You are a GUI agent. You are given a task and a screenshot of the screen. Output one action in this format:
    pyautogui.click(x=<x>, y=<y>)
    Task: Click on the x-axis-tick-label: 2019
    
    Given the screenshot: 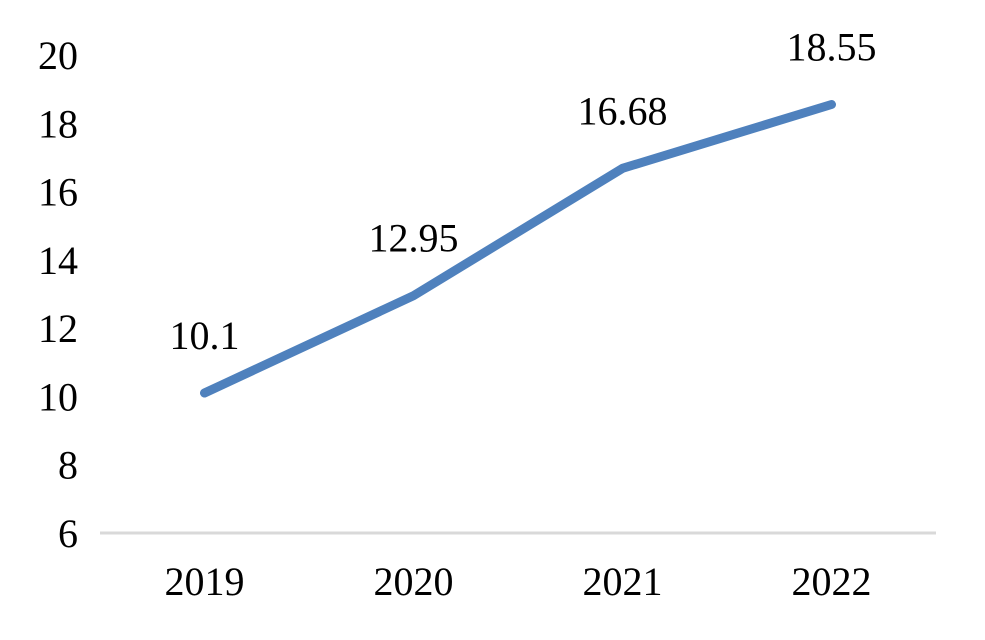 What is the action you would take?
    pyautogui.click(x=205, y=581)
    